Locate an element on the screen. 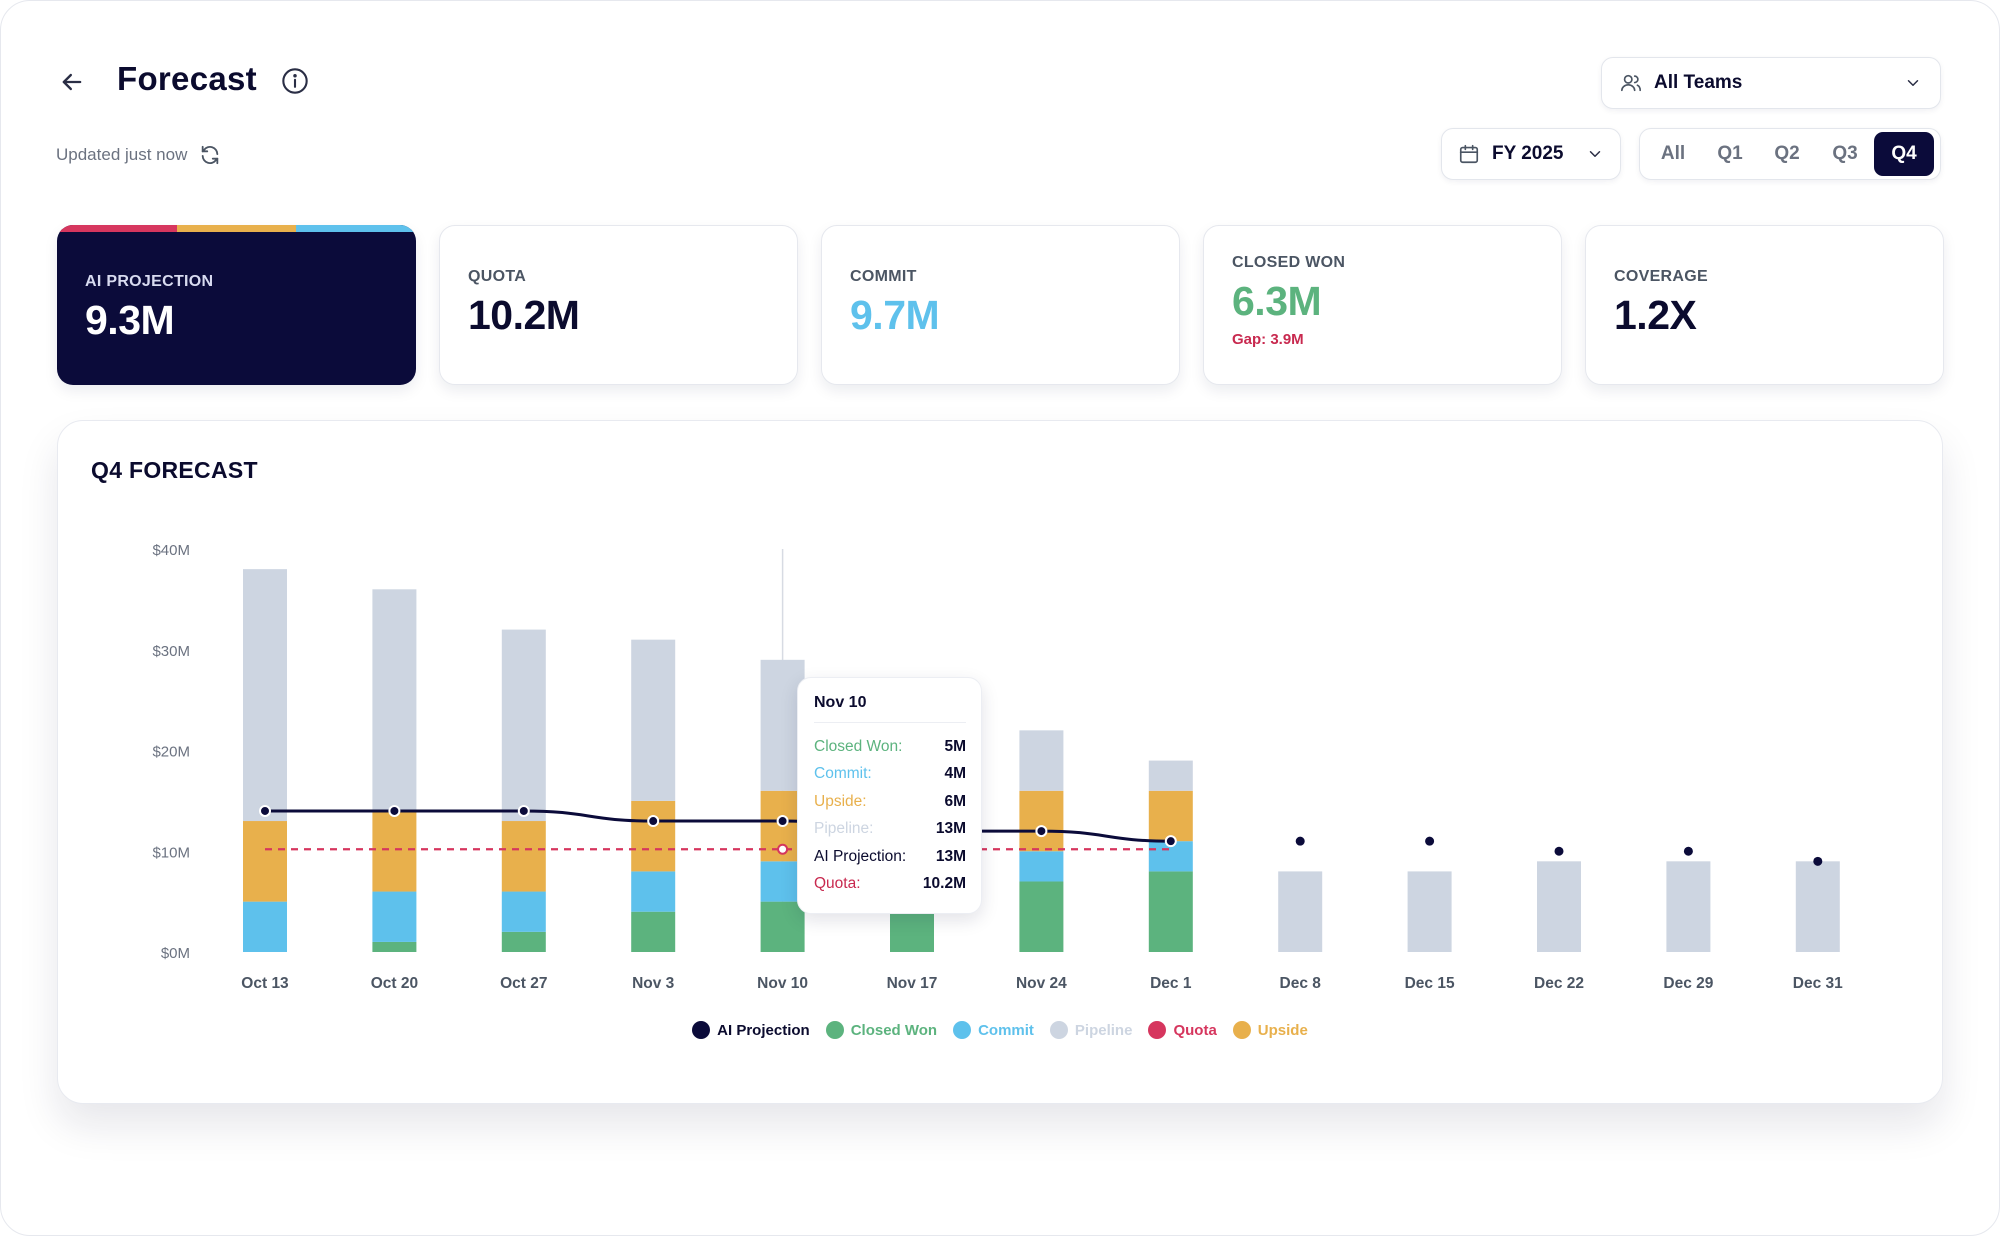 Image resolution: width=2000 pixels, height=1236 pixels. tooltip-row-label: Commit: is located at coordinates (843, 774).